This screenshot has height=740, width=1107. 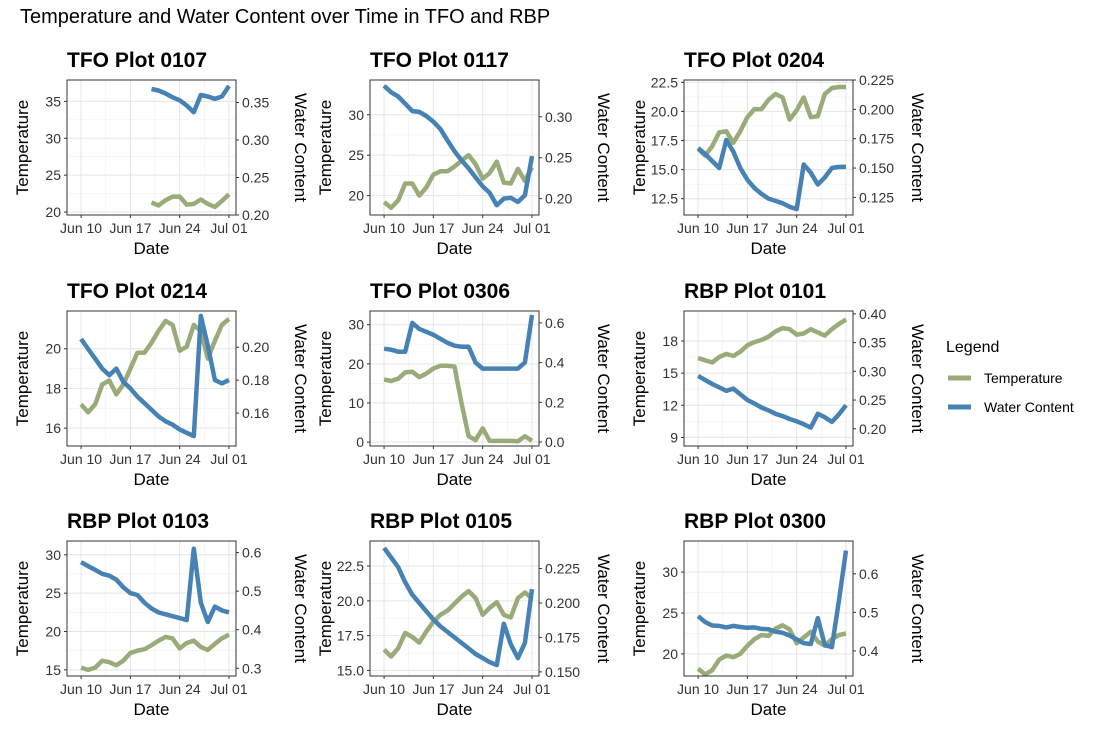 What do you see at coordinates (356, 403) in the screenshot?
I see `y-tick-label: 10` at bounding box center [356, 403].